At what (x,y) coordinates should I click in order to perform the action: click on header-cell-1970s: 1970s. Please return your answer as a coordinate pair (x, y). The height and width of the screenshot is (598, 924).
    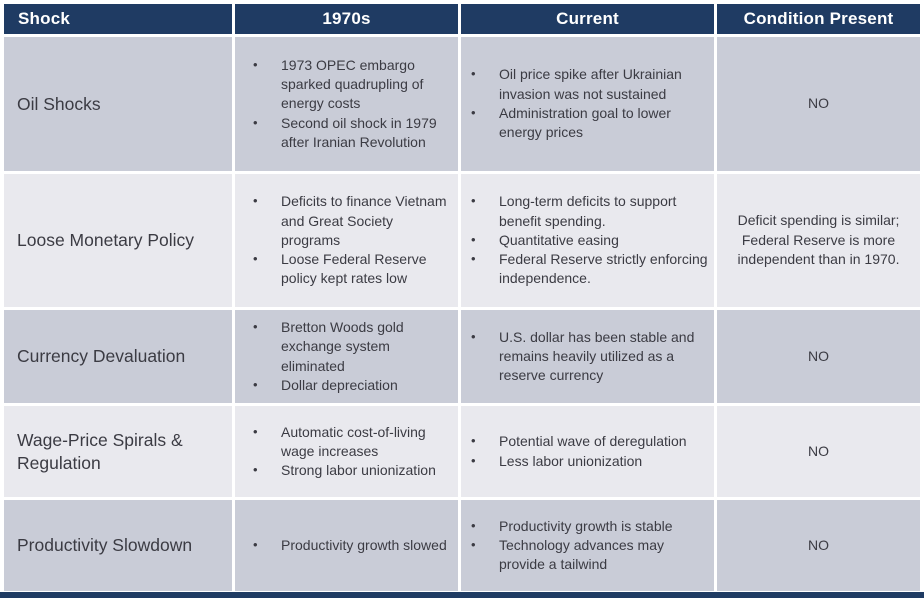
    Looking at the image, I should click on (346, 19).